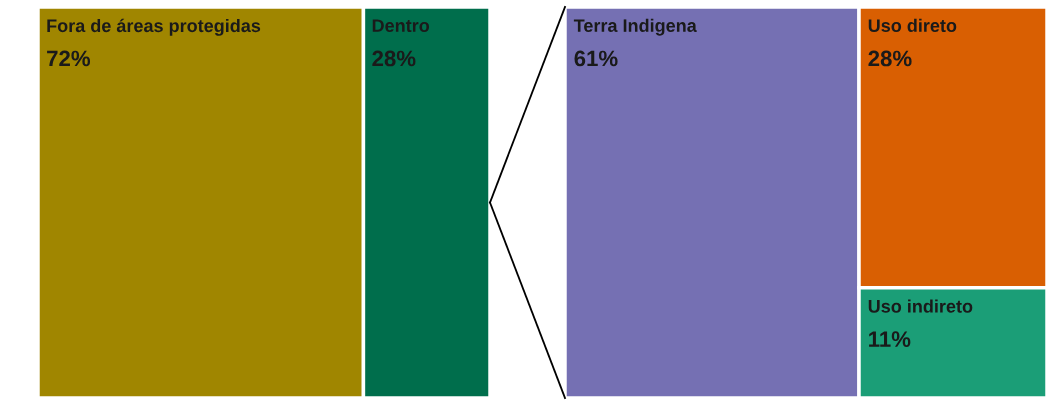 This screenshot has width=1055, height=400. I want to click on data-label: 61%, so click(596, 58).